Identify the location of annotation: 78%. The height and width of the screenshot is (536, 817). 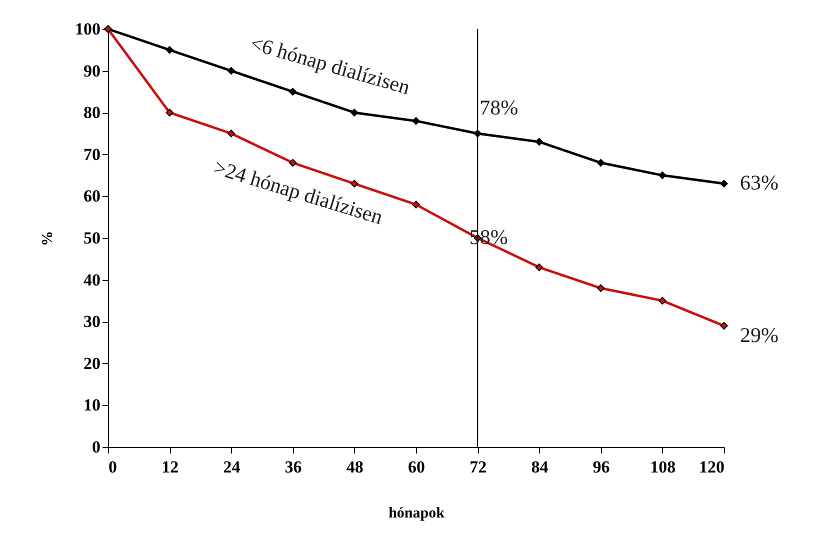
(499, 107).